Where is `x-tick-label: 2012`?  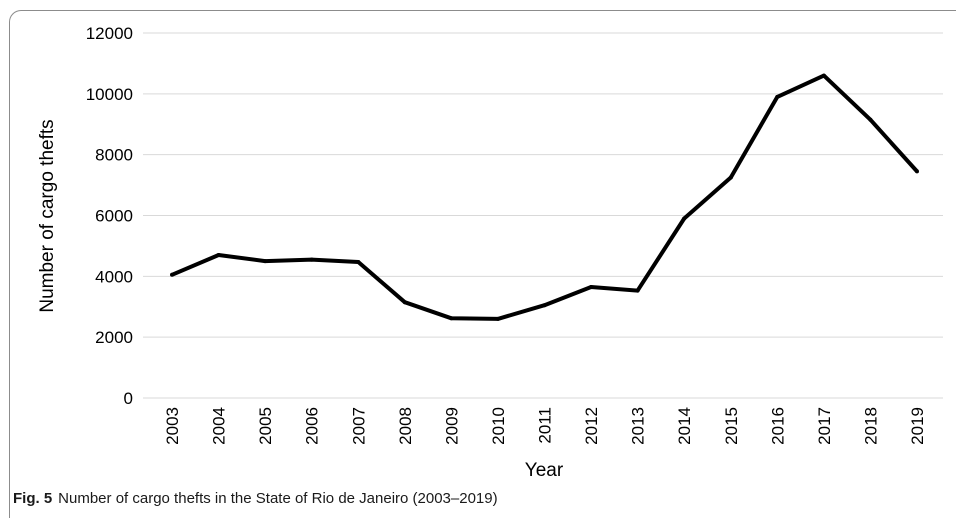 x-tick-label: 2012 is located at coordinates (591, 426).